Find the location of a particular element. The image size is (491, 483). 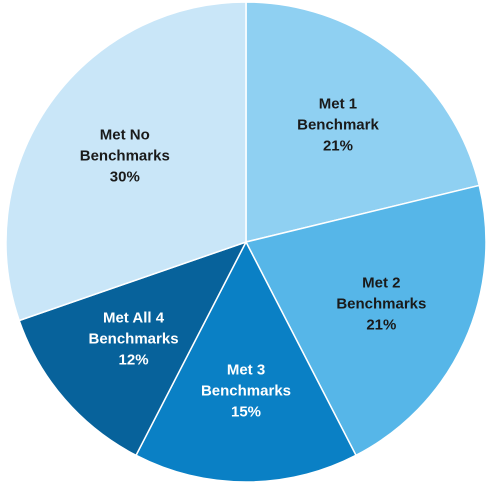

value-label: 15% is located at coordinates (246, 412).